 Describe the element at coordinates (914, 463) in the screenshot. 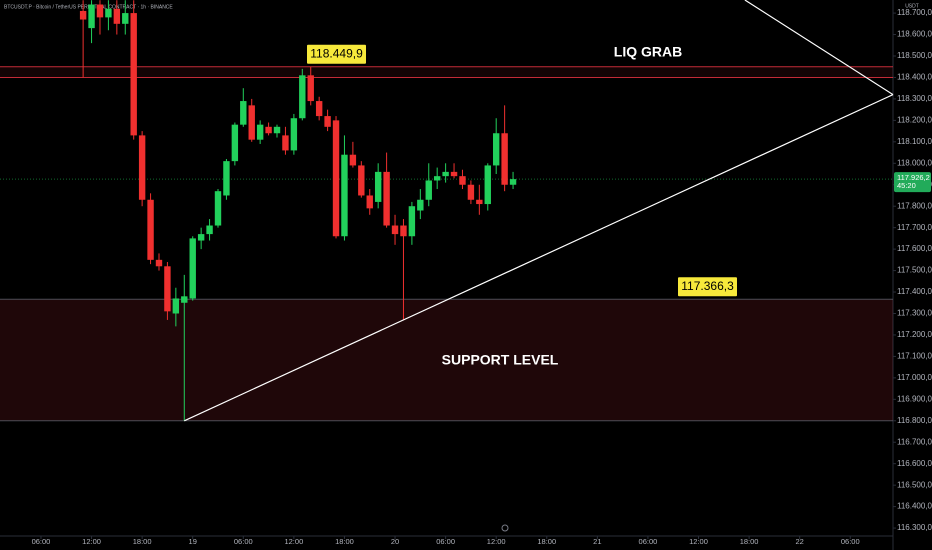

I see `y-tick-label: 116.600,0` at that location.